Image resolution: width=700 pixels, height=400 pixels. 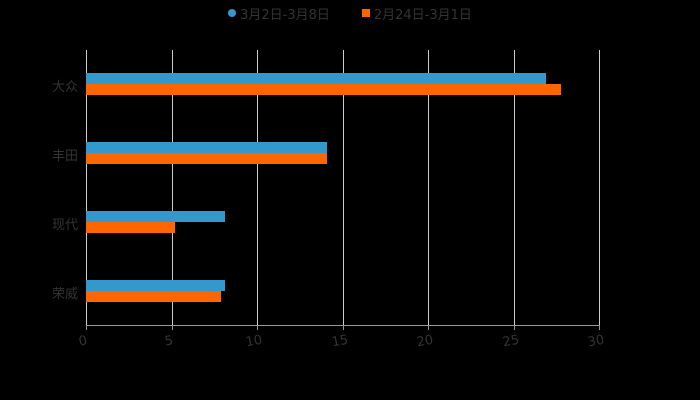 What do you see at coordinates (339, 341) in the screenshot?
I see `x-tick-label: 15` at bounding box center [339, 341].